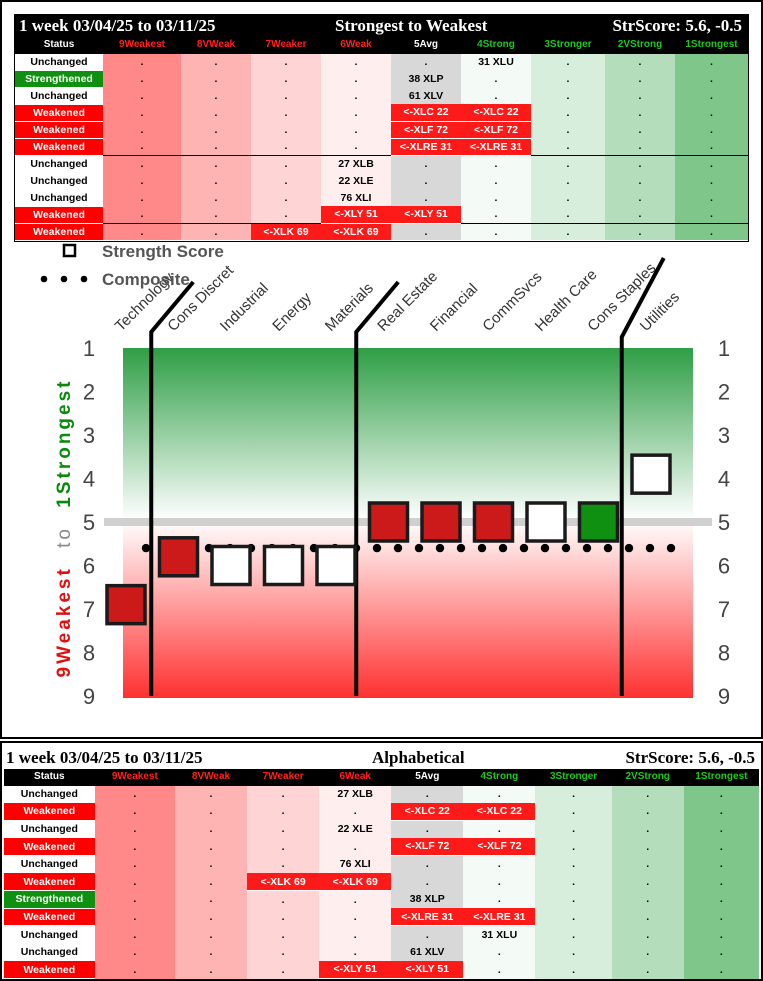 This screenshot has width=763, height=981. What do you see at coordinates (724, 392) in the screenshot?
I see `y-tick-right: 2` at bounding box center [724, 392].